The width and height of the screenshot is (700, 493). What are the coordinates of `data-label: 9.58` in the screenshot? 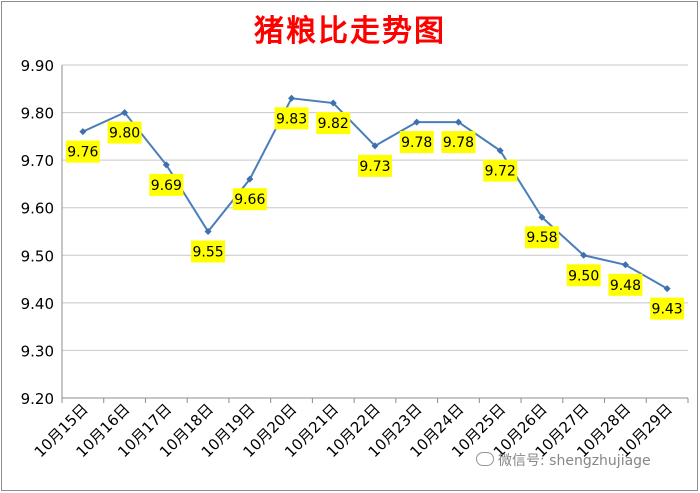 It's located at (541, 238).